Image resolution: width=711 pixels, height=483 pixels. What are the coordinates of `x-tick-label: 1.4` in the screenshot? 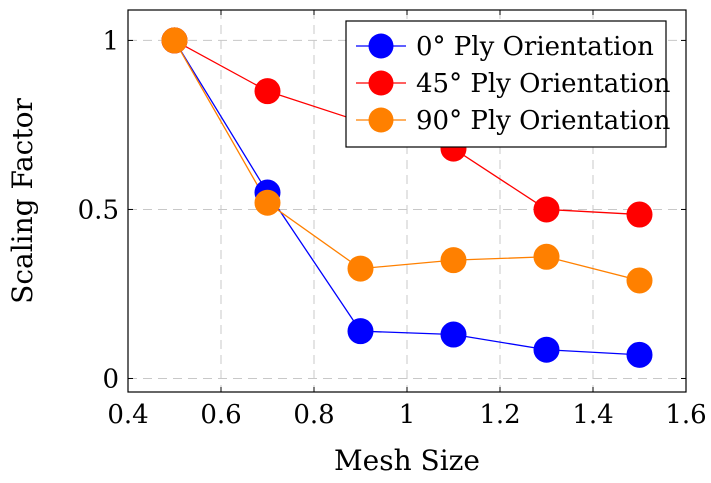 It's located at (592, 415).